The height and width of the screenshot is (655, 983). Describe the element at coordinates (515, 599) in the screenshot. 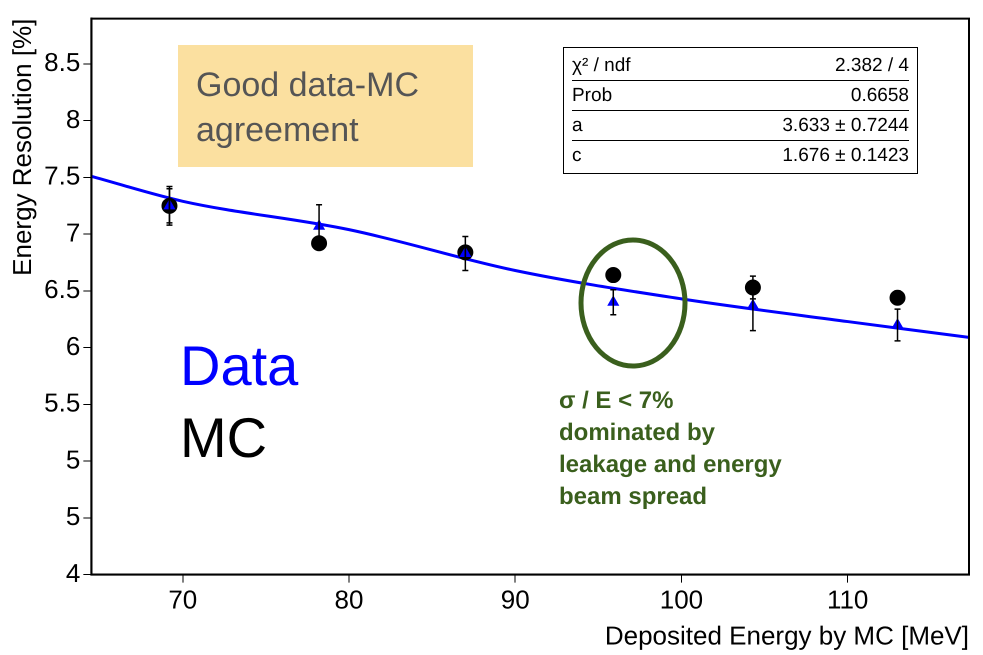

I see `x-tick-label: 90` at that location.